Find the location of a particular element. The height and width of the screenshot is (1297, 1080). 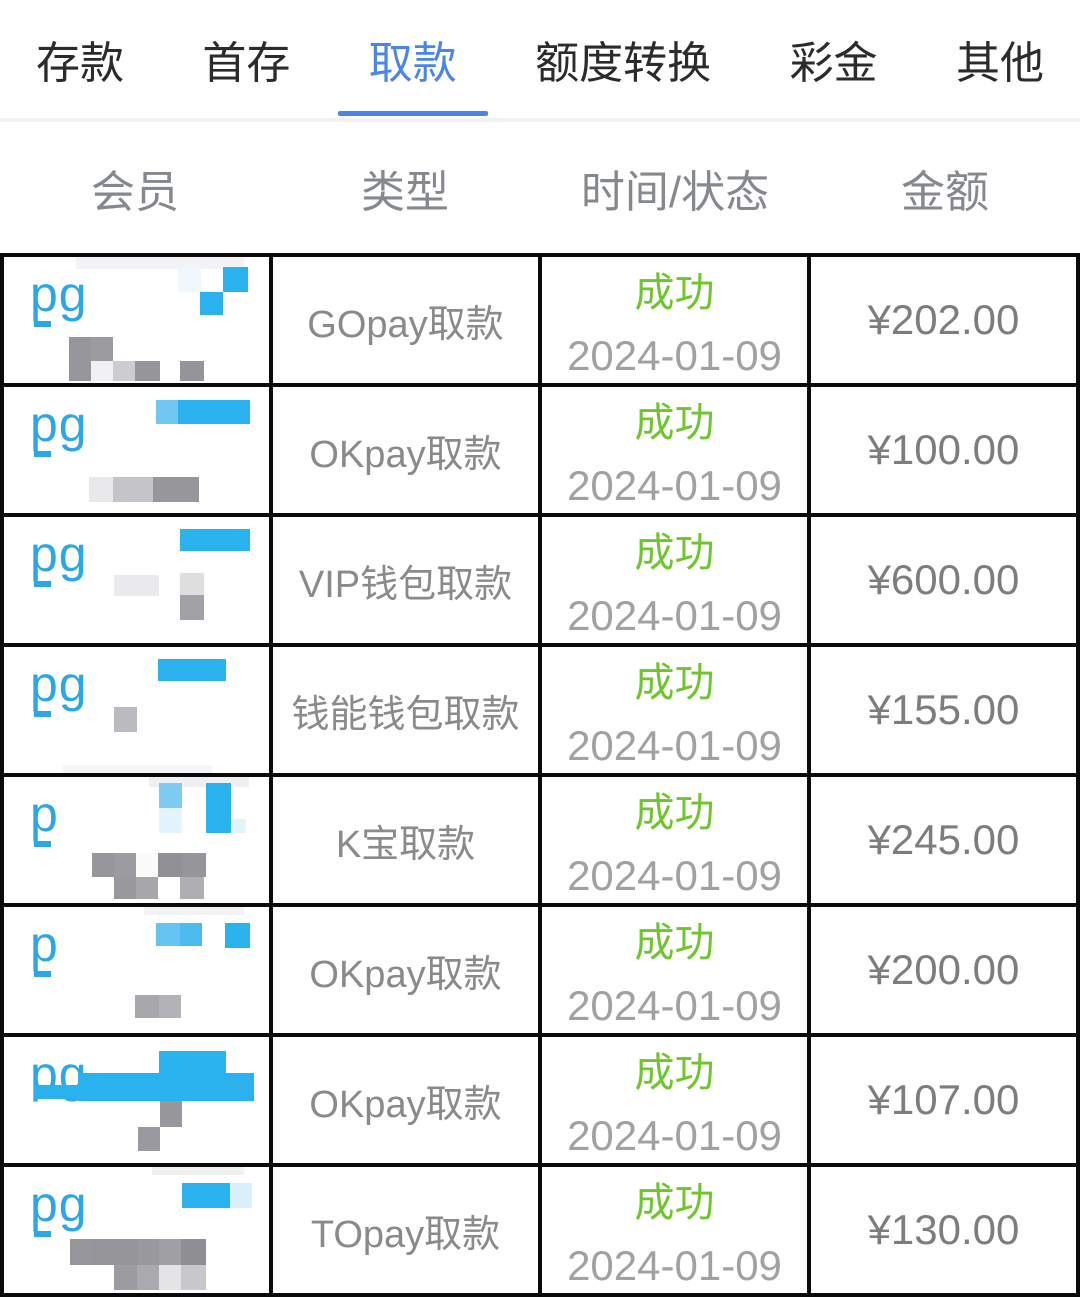

header-member: 会员 is located at coordinates (135, 192).